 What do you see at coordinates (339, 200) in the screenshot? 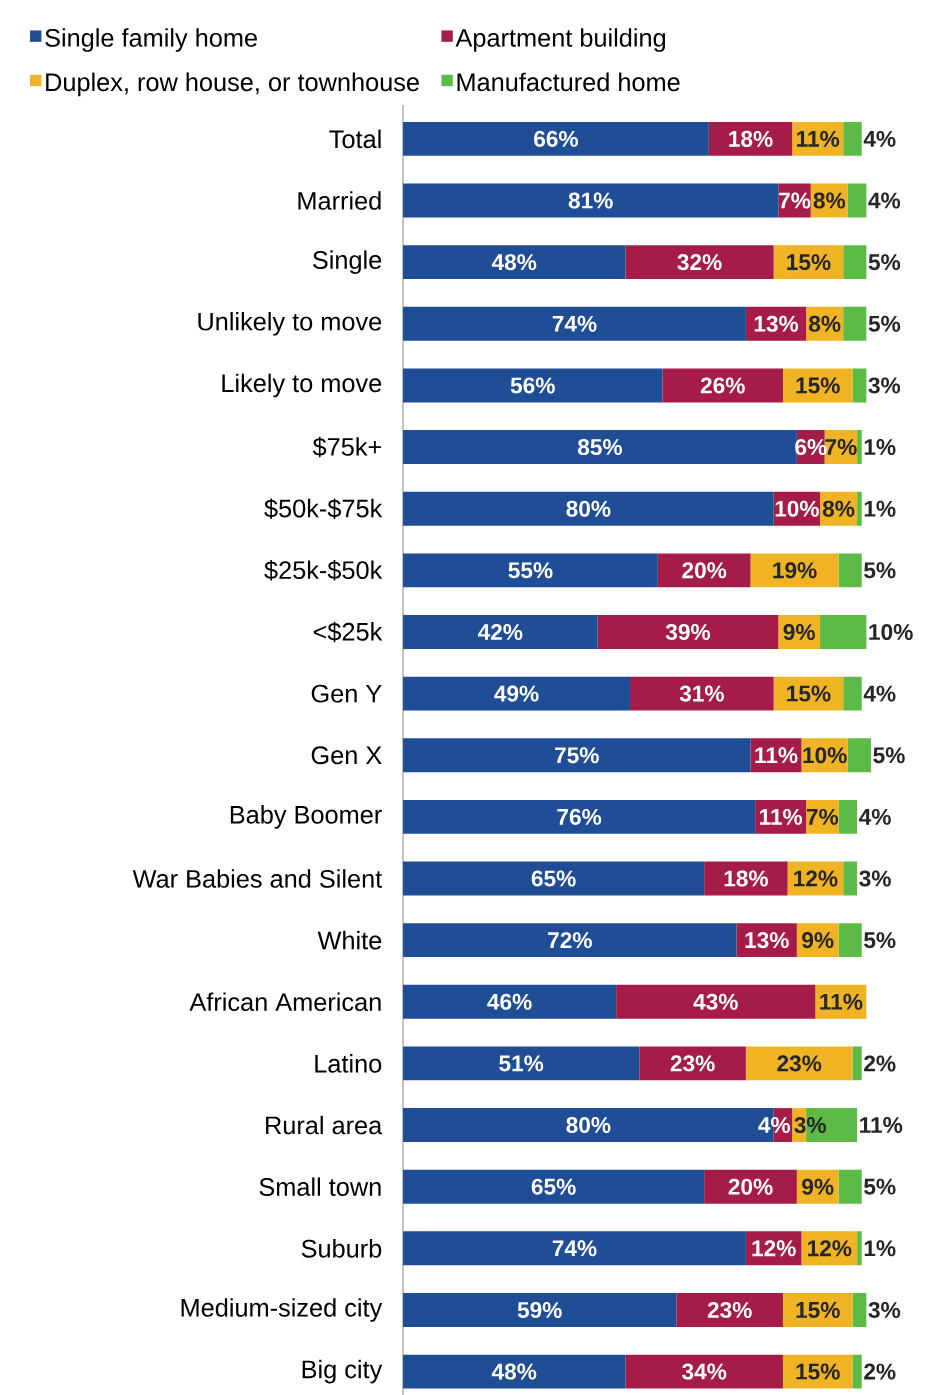
I see `y-tick-label: Married` at bounding box center [339, 200].